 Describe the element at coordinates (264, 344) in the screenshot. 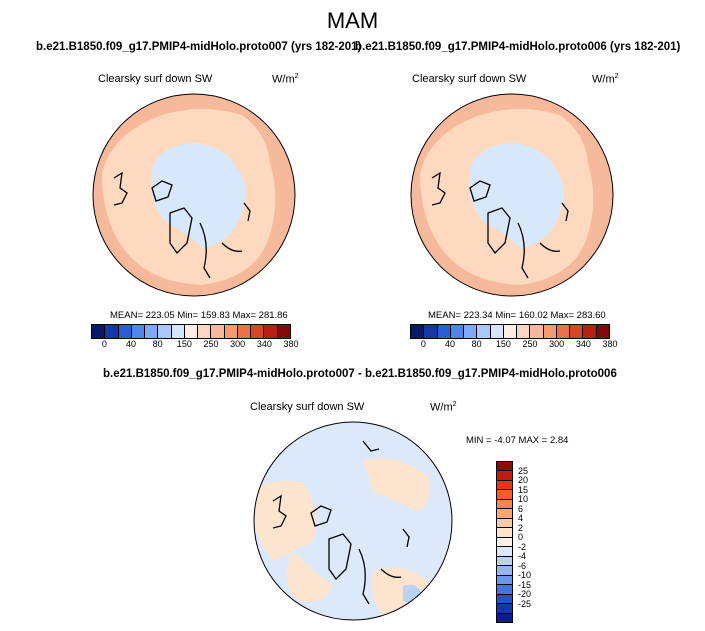

I see `colorbar-tick-label: 340` at that location.